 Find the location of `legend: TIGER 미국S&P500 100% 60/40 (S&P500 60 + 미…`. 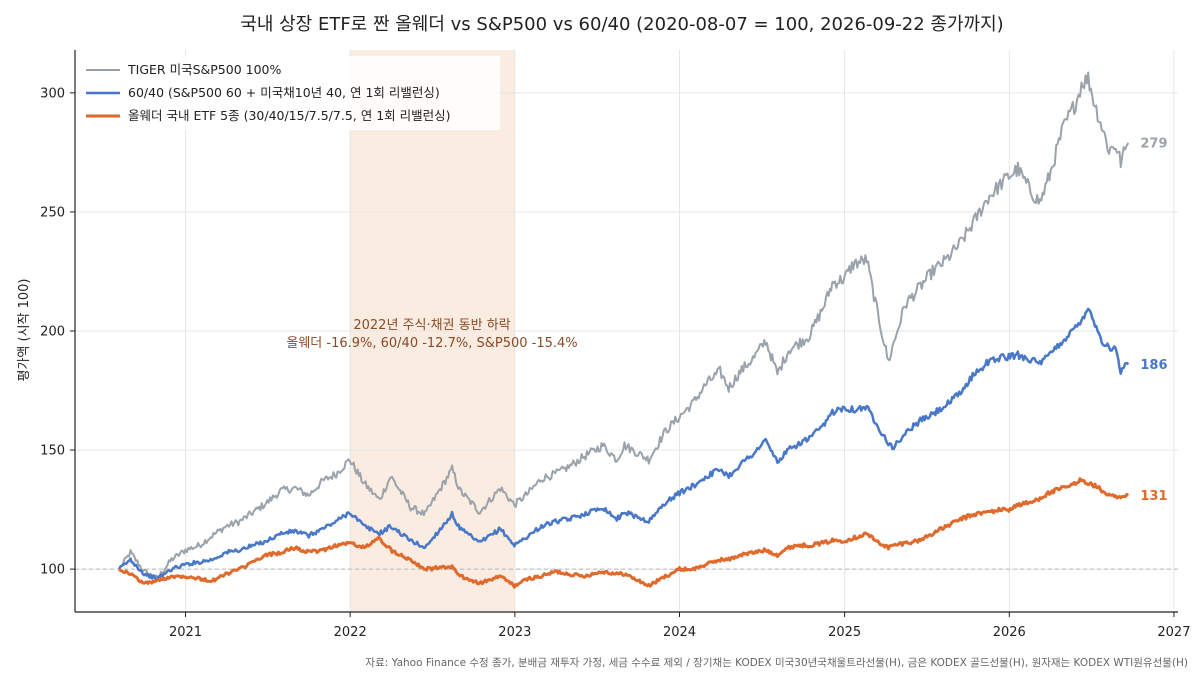

legend: TIGER 미국S&P500 100% 60/40 (S&P500 60 + 미… is located at coordinates (290, 93).